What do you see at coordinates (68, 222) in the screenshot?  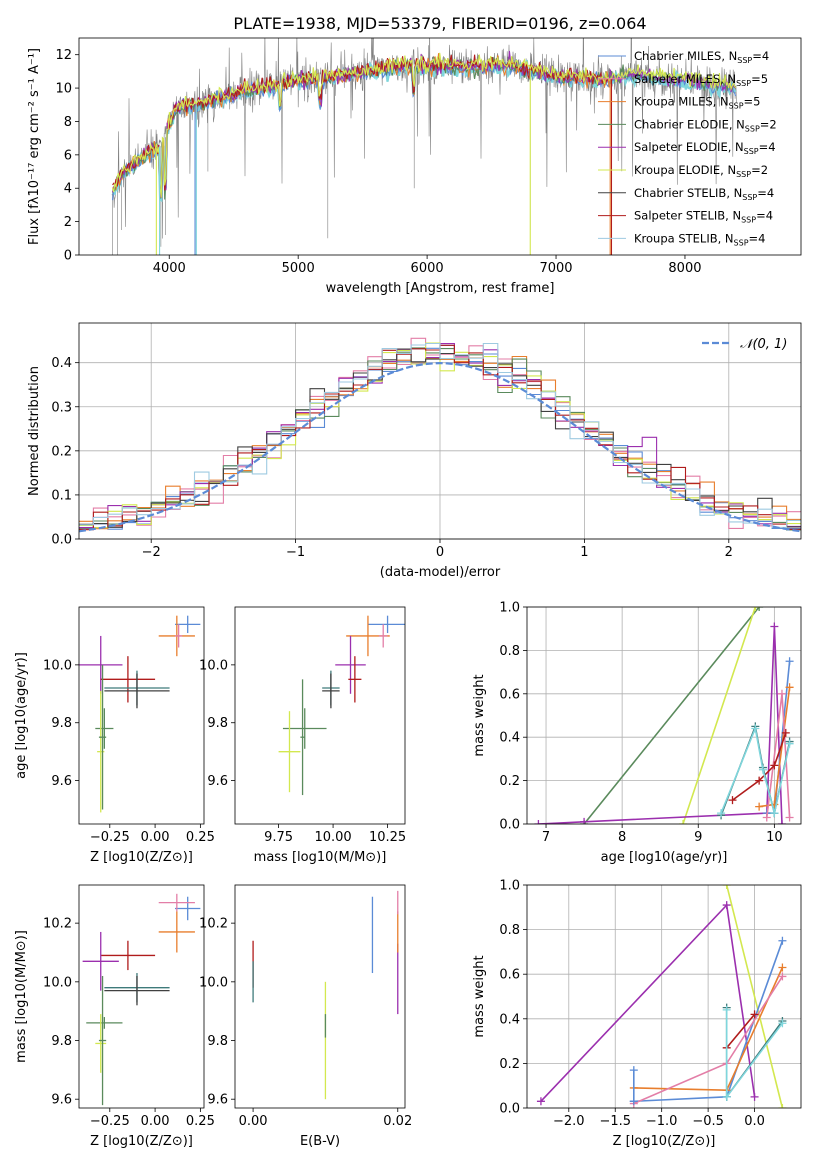 I see `y-tick-label: 2` at bounding box center [68, 222].